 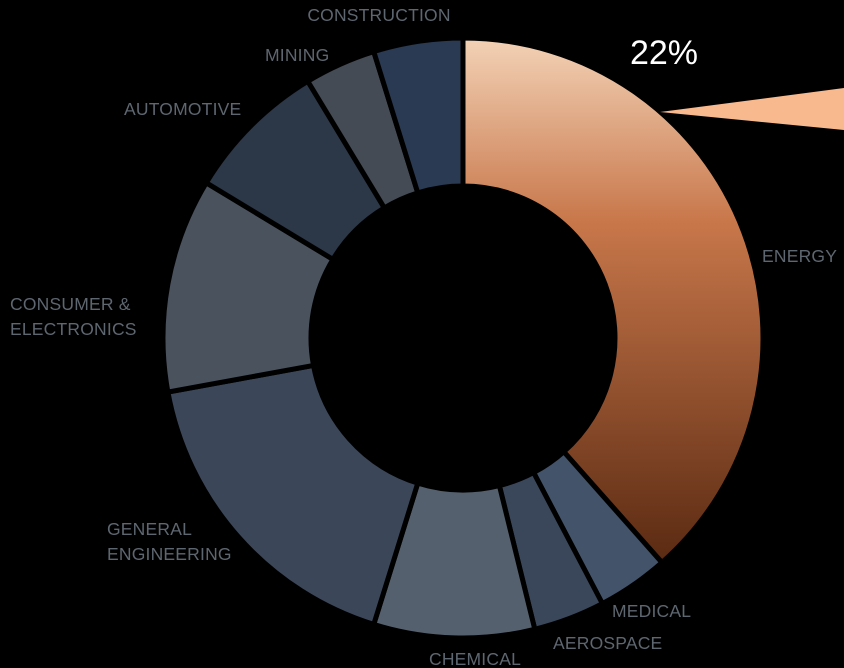 What do you see at coordinates (475, 658) in the screenshot?
I see `label-chemical: CHEMICAL` at bounding box center [475, 658].